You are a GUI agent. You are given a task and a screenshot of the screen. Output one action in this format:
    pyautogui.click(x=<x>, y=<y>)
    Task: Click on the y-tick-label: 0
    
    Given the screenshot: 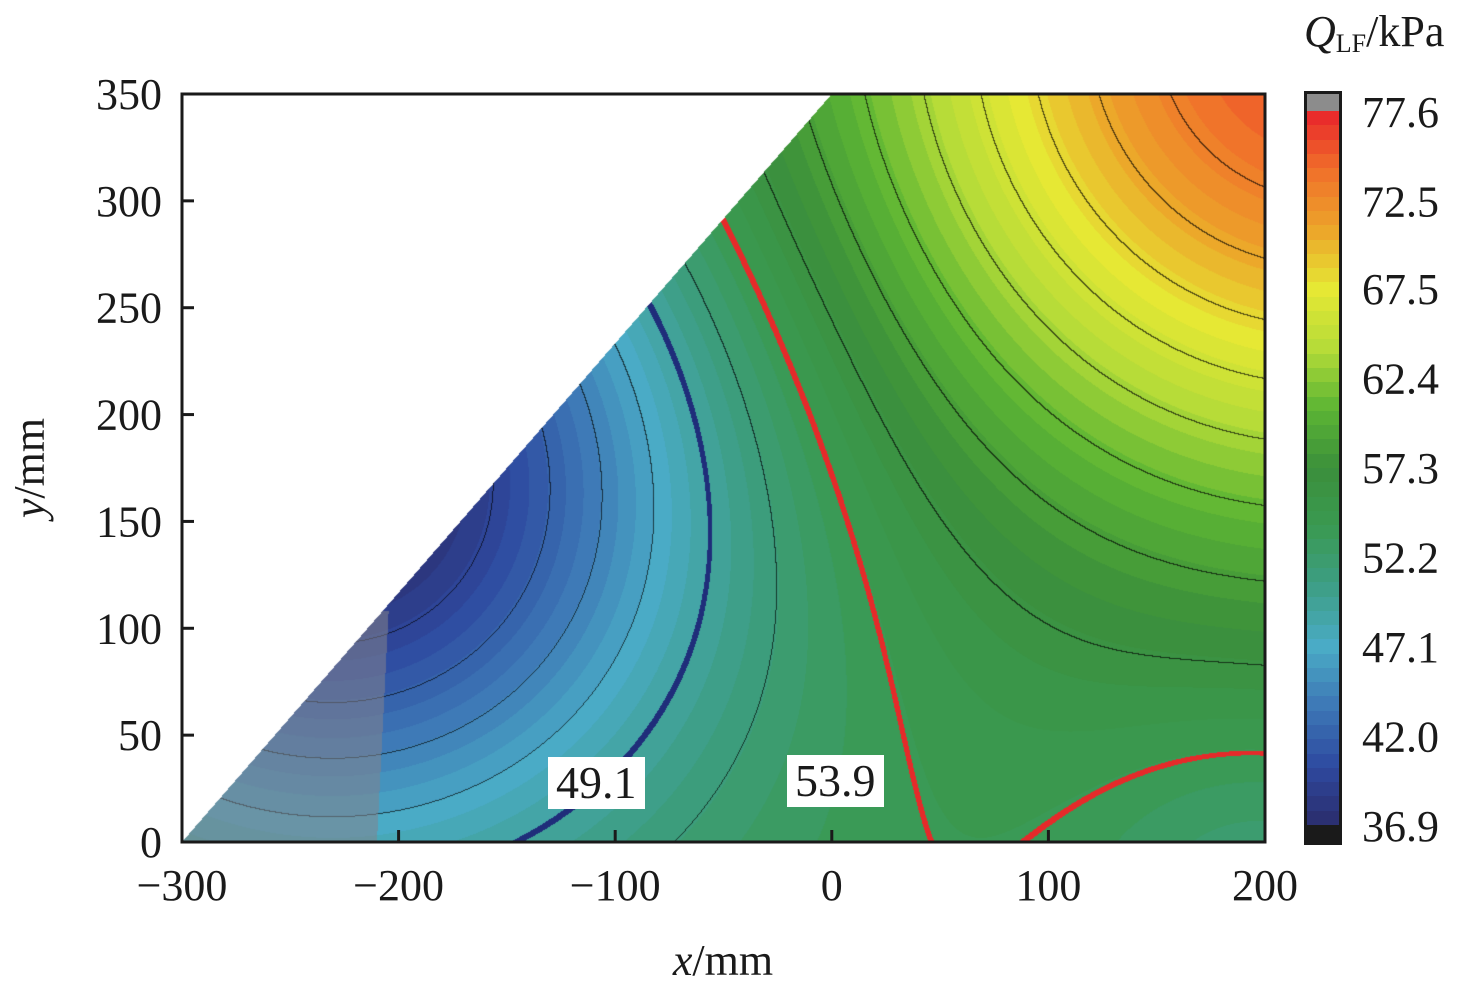 What is the action you would take?
    pyautogui.click(x=151, y=842)
    